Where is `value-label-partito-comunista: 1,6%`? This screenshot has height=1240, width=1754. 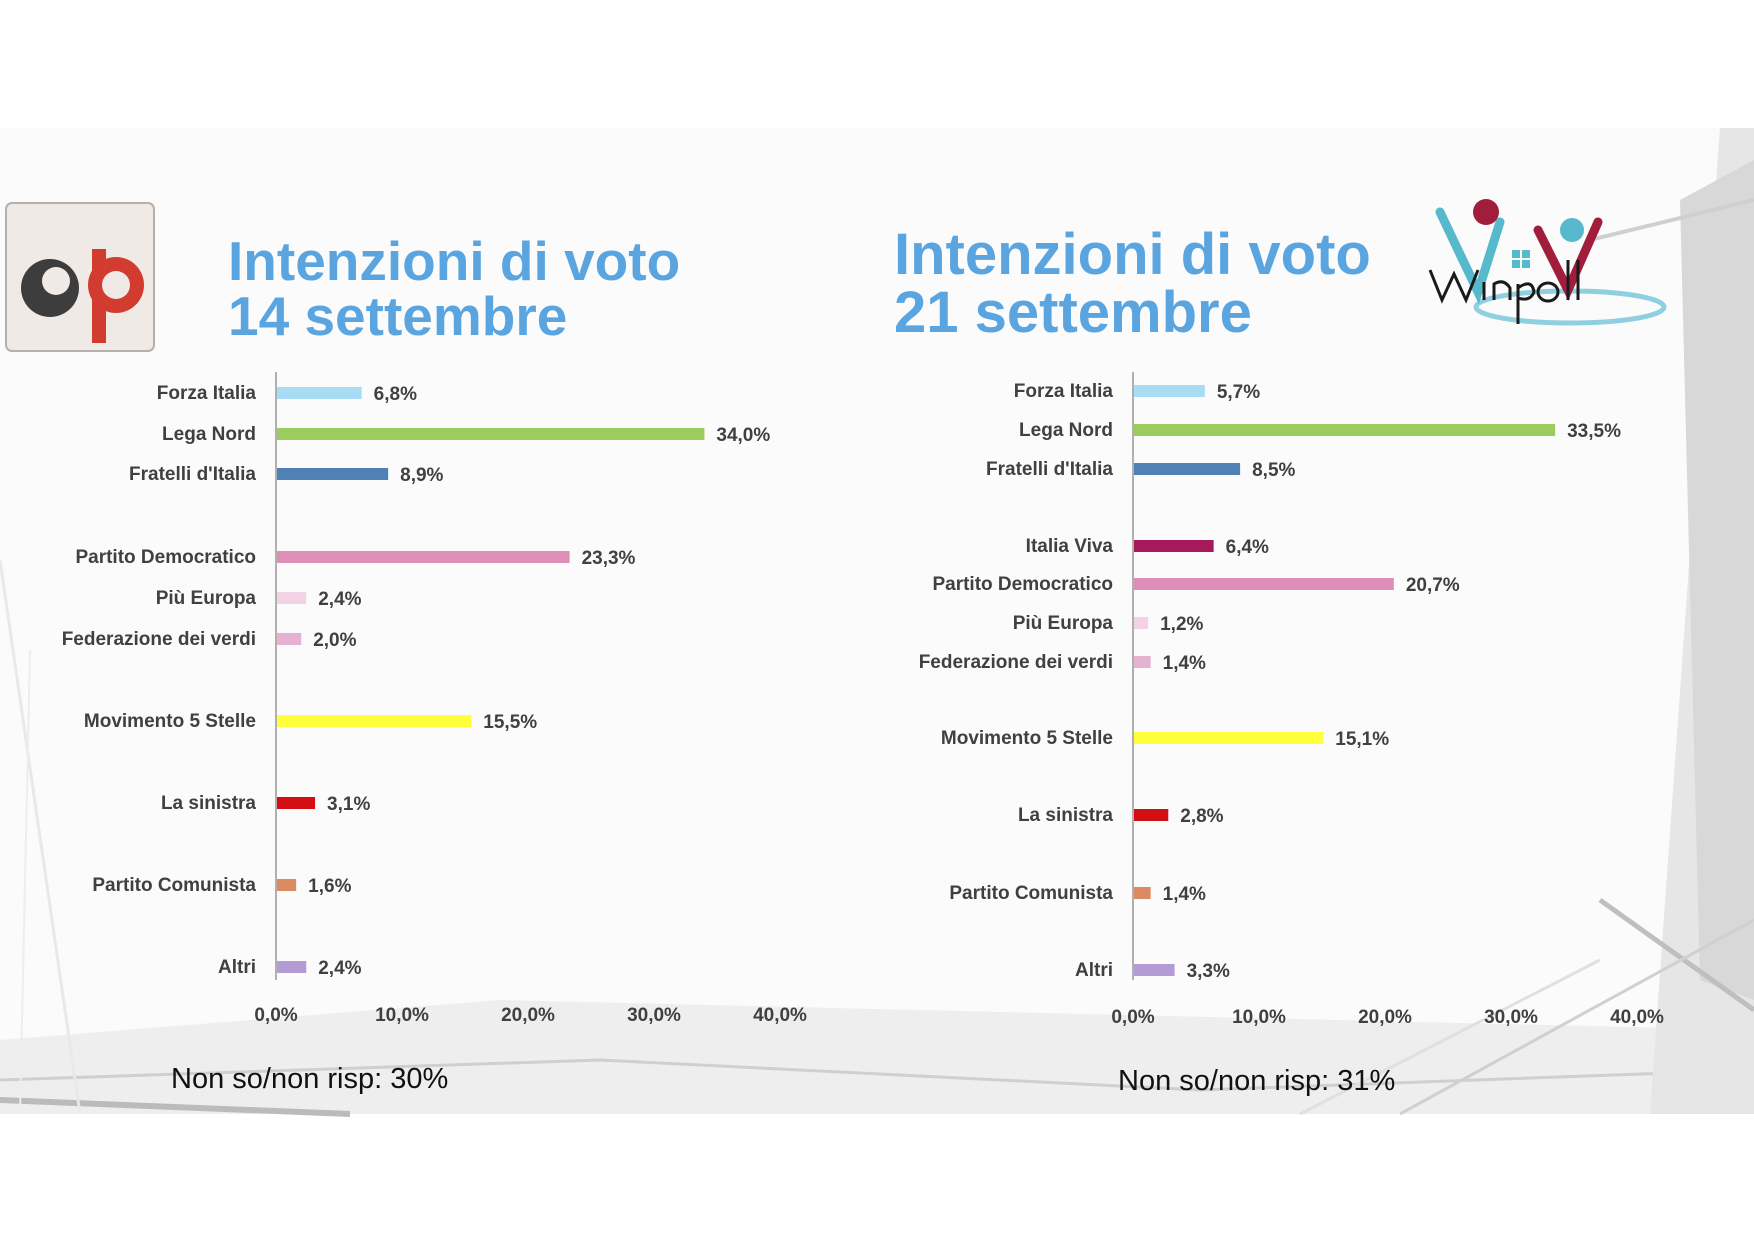 value-label-partito-comunista: 1,6% is located at coordinates (329, 886).